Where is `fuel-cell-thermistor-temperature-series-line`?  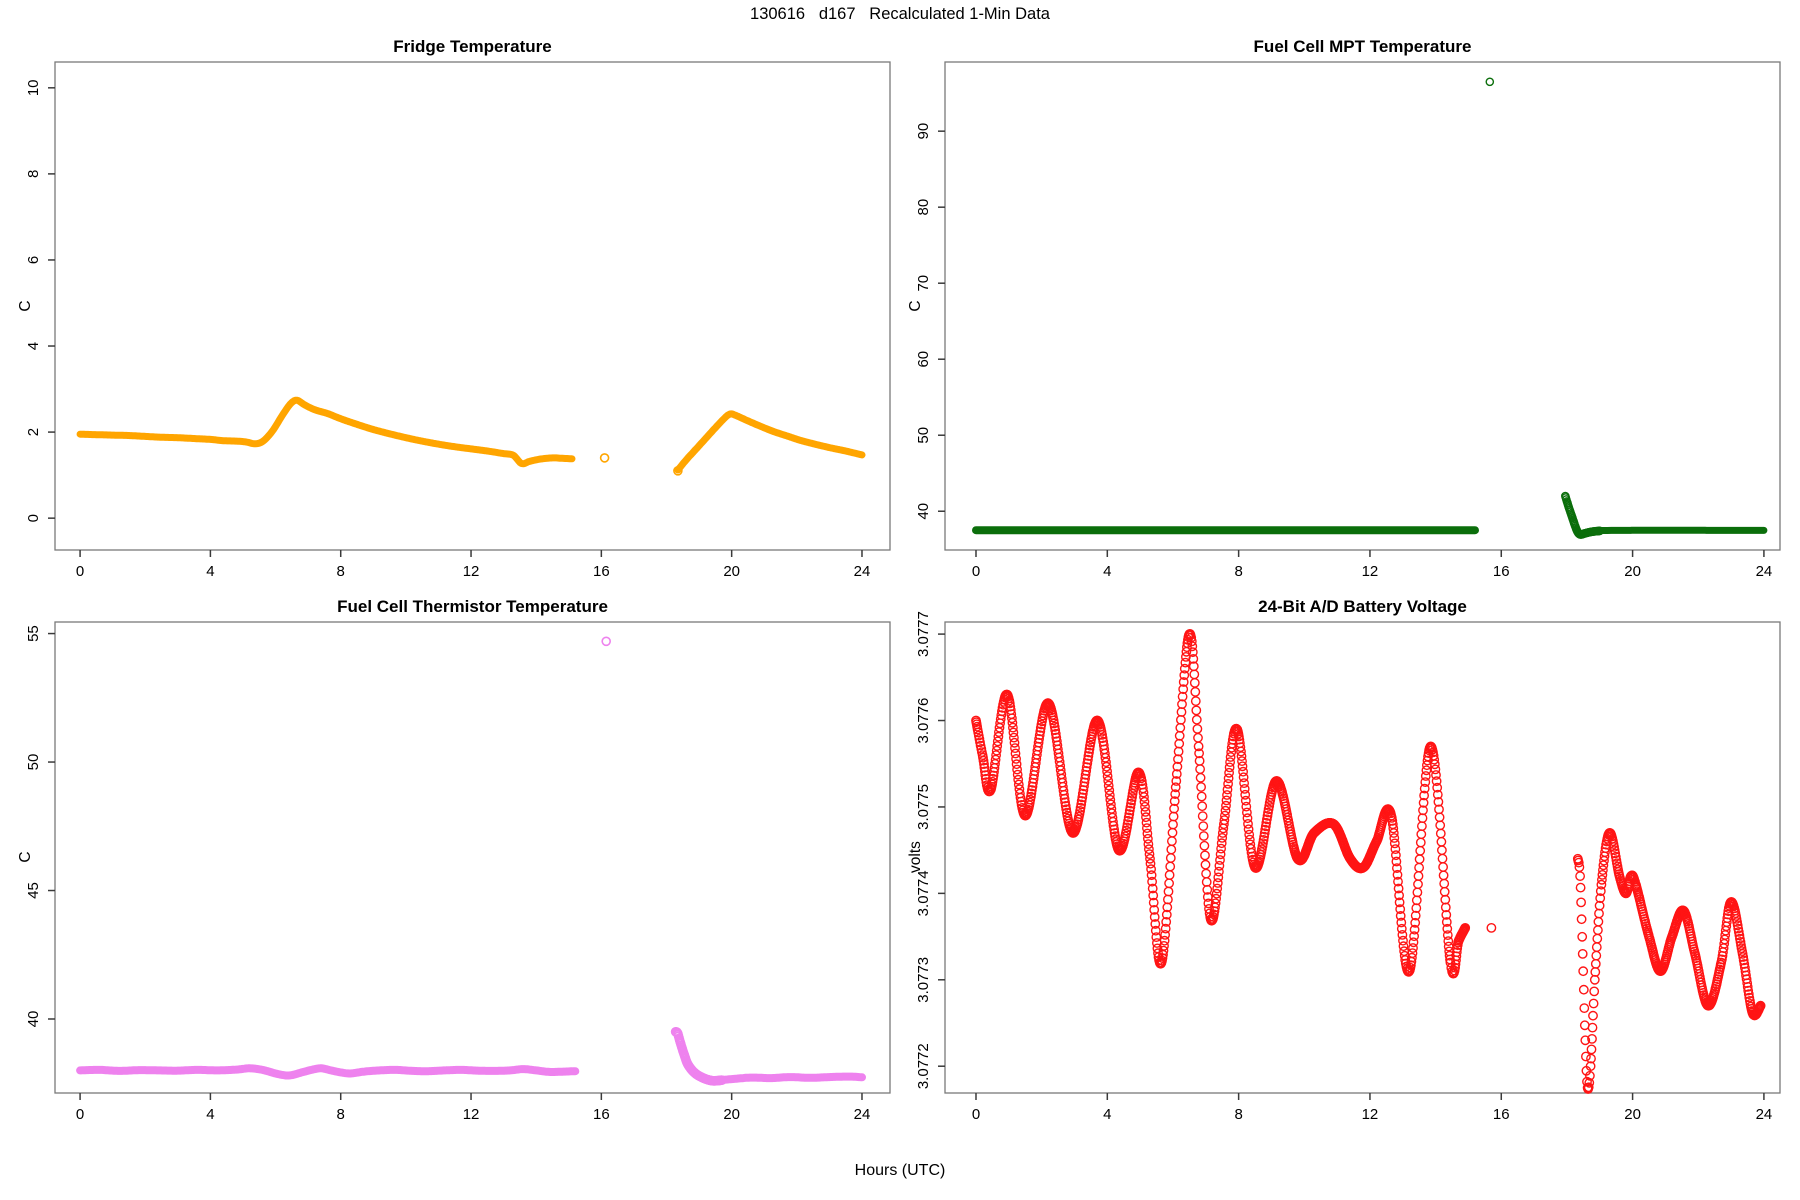
fuel-cell-thermistor-temperature-series-line is located at coordinates (787, 1078).